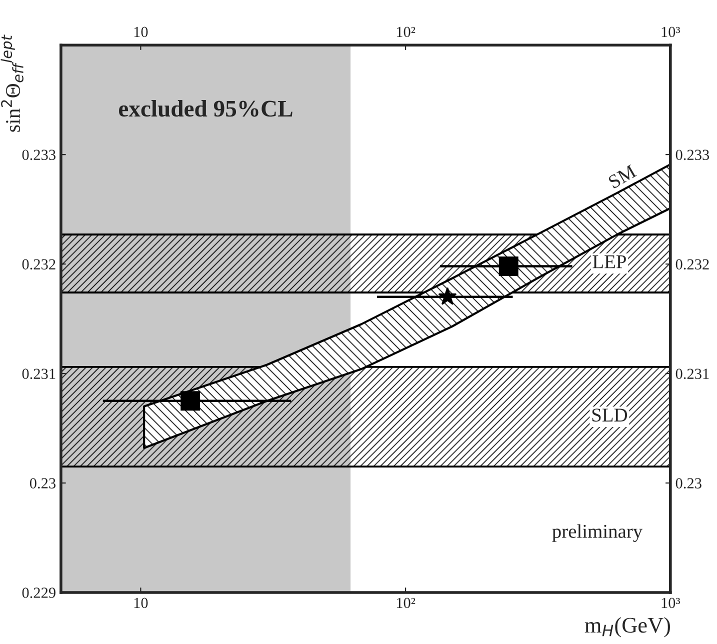 Image resolution: width=717 pixels, height=644 pixels. I want to click on x-axis-title: m$_{H}$(GeV), so click(627, 627).